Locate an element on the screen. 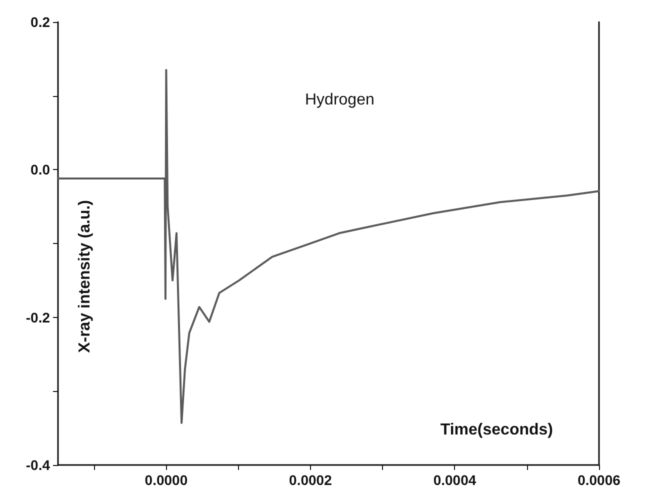  y-axis-title: X-ray intensity (a.u.) is located at coordinates (85, 276).